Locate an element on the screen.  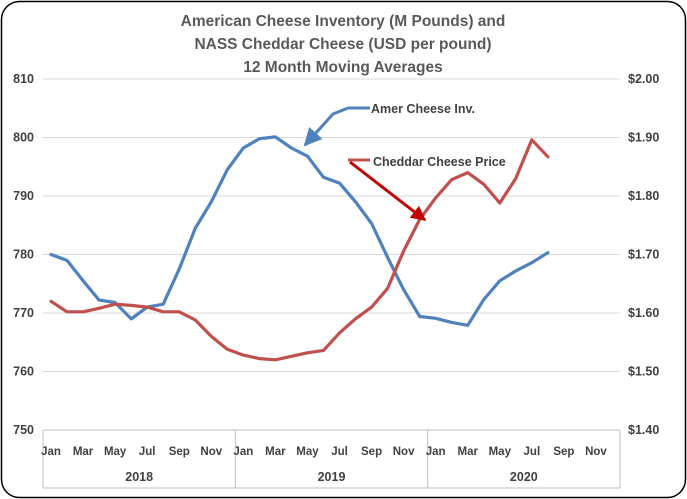
year-label: 2018 is located at coordinates (139, 477).